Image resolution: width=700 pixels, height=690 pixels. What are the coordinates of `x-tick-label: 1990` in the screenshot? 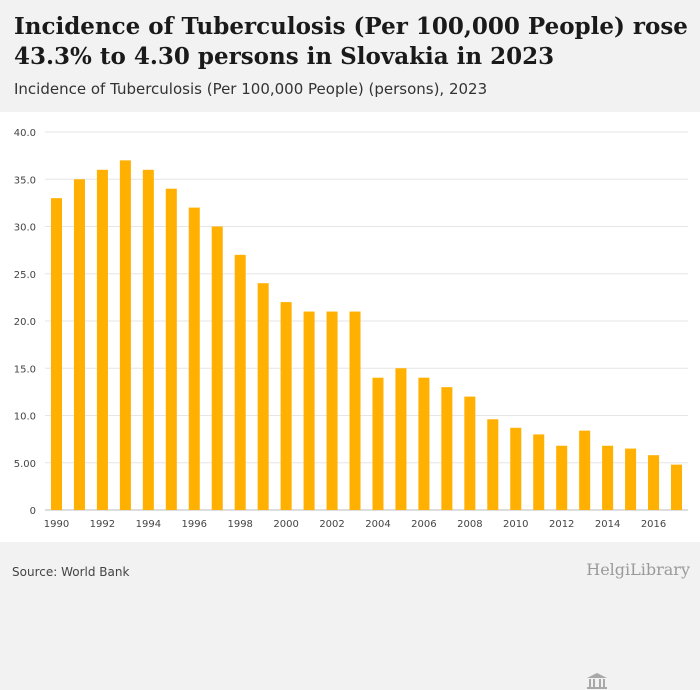 It's located at (56, 524).